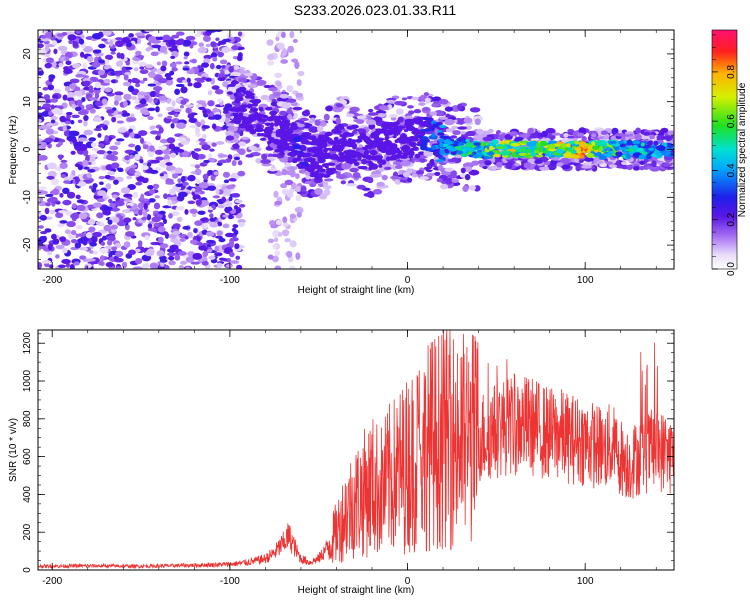  I want to click on colorbar-frame, so click(724, 149).